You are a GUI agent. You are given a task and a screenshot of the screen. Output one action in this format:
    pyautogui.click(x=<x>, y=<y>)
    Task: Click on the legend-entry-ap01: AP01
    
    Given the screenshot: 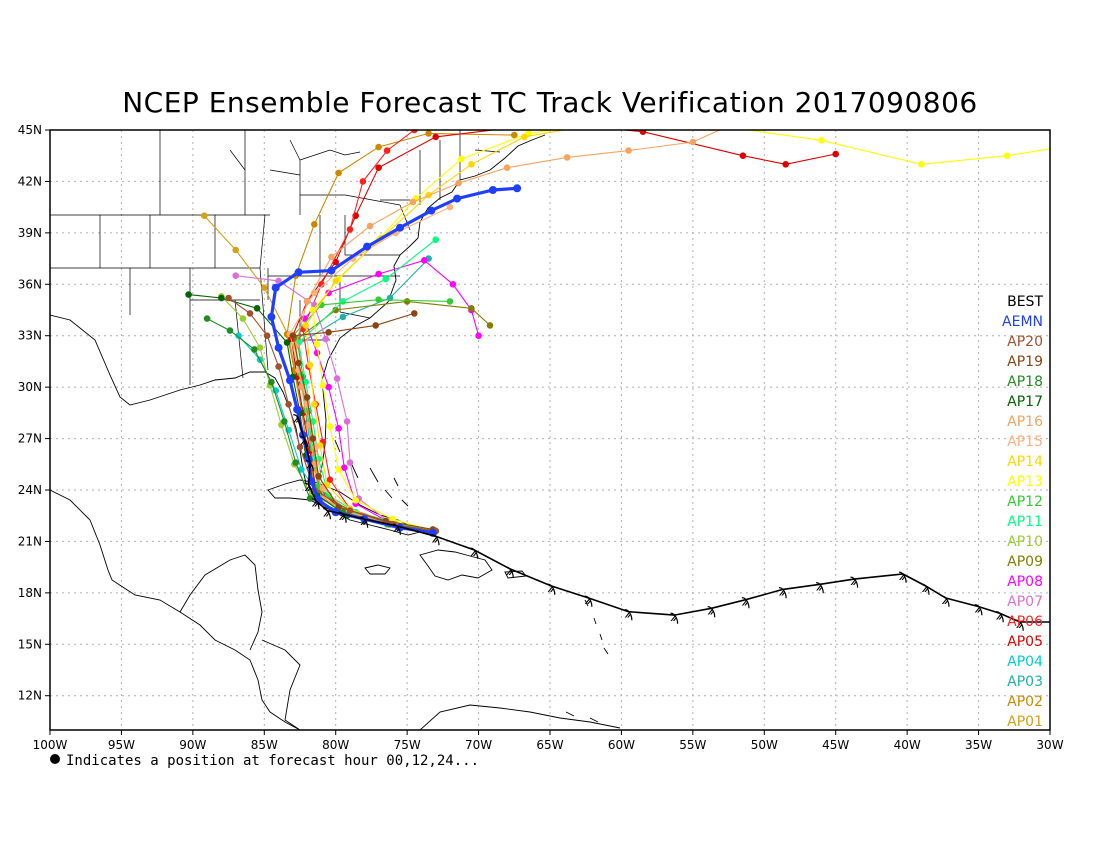 What is the action you would take?
    pyautogui.click(x=1025, y=722)
    